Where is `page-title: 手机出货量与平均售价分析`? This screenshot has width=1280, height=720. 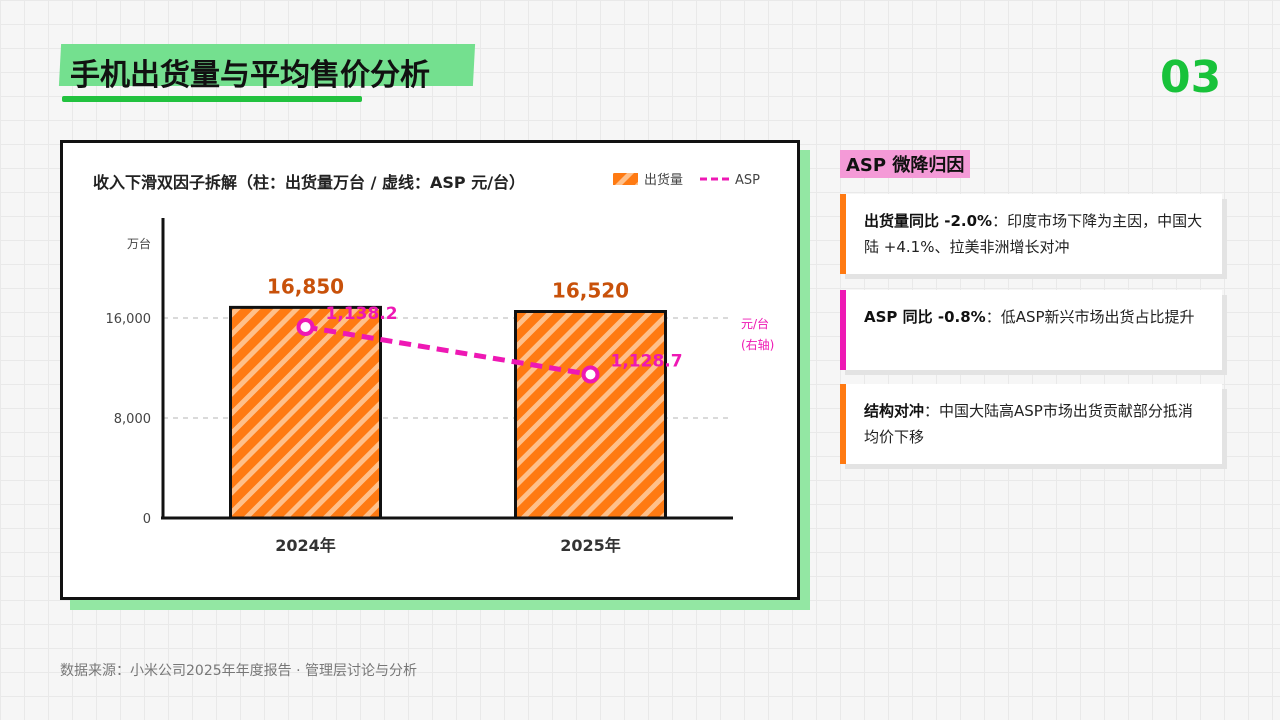 page-title: 手机出货量与平均售价分析 is located at coordinates (250, 75).